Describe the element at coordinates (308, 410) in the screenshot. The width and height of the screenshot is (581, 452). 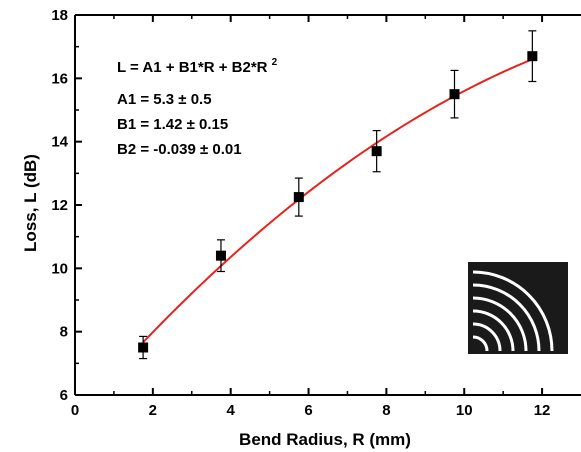
I see `x-tick-label: 6` at that location.